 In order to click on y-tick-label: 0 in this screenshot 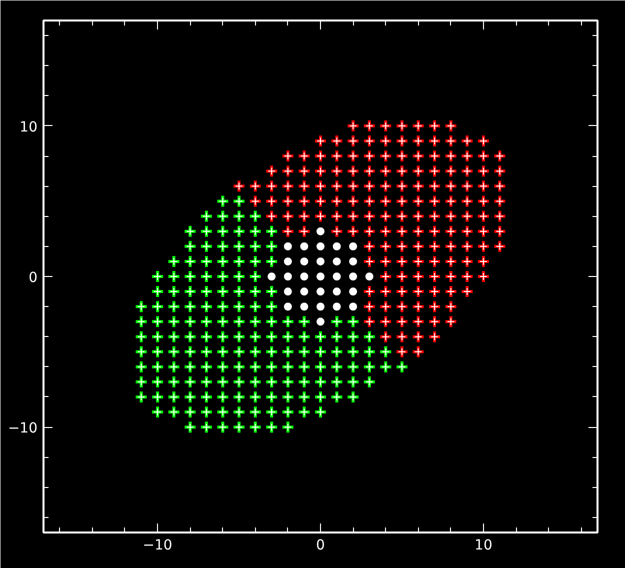, I will do `click(33, 278)`.